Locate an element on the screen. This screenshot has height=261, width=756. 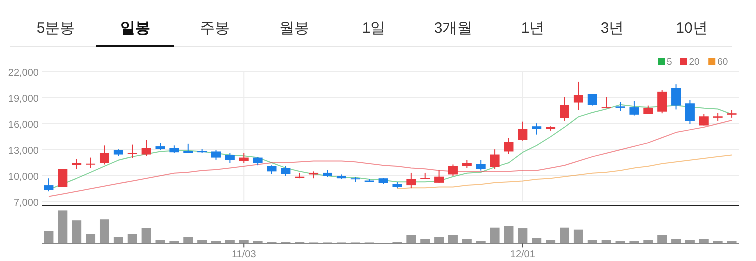
text: 10년 is located at coordinates (692, 28).